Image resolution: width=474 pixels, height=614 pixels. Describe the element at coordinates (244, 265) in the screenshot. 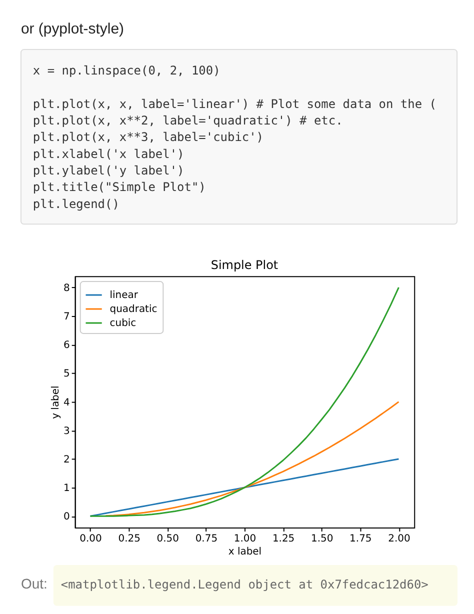

I see `chart-title: Simple Plot` at that location.